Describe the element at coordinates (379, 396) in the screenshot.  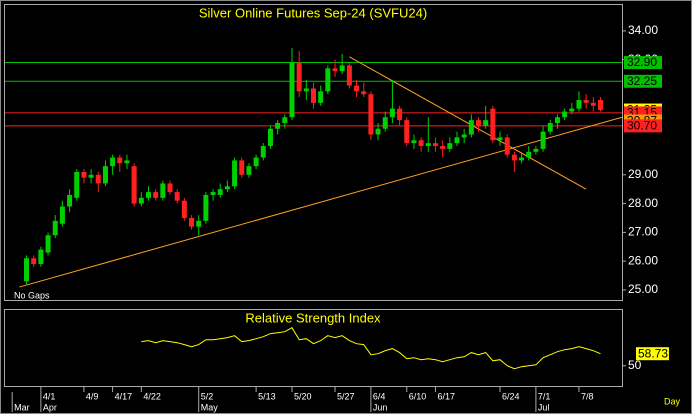
I see `x-tick-label: 6/4` at that location.